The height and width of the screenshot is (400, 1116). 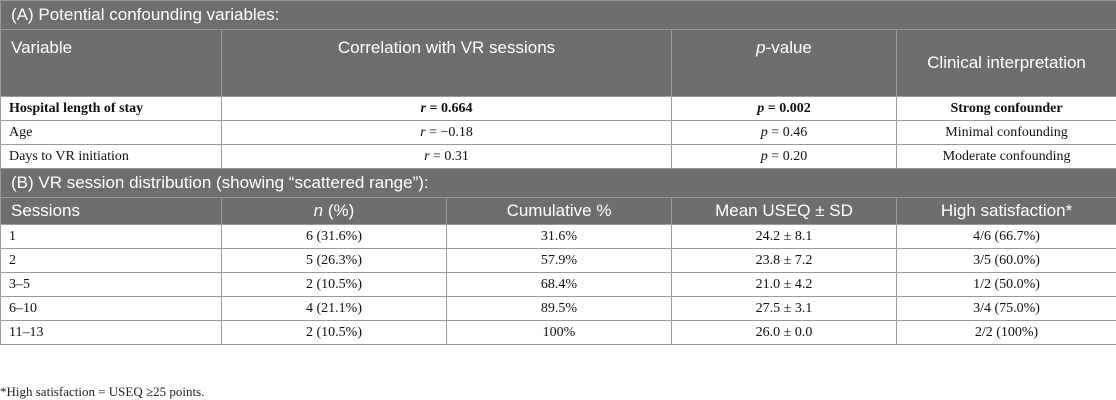 What do you see at coordinates (784, 308) in the screenshot?
I see `cell-mean: 27.5 ± 3.1` at bounding box center [784, 308].